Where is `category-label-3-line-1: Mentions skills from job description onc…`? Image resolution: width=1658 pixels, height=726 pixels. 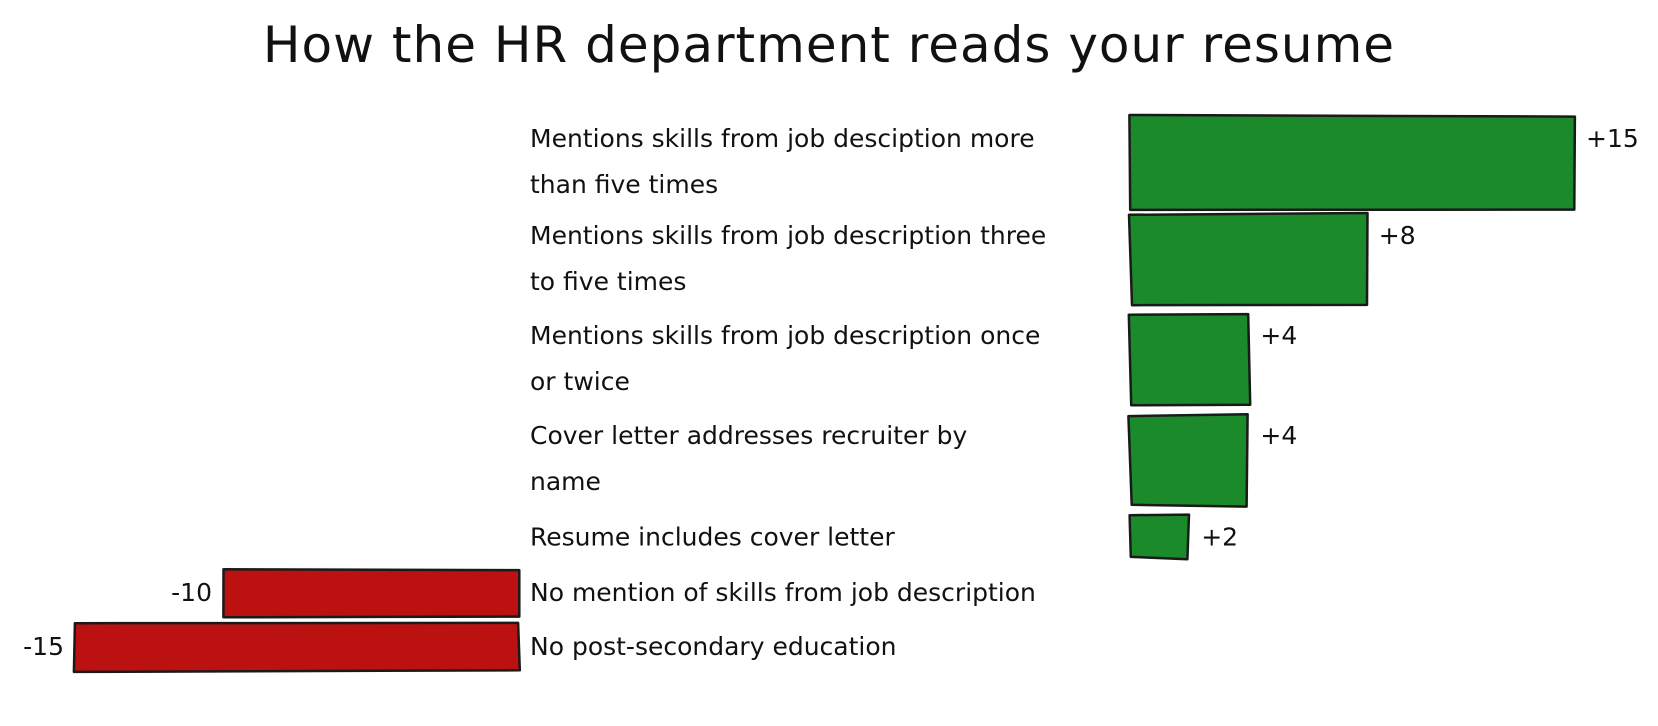 category-label-3-line-1: Mentions skills from job description onc… is located at coordinates (785, 335).